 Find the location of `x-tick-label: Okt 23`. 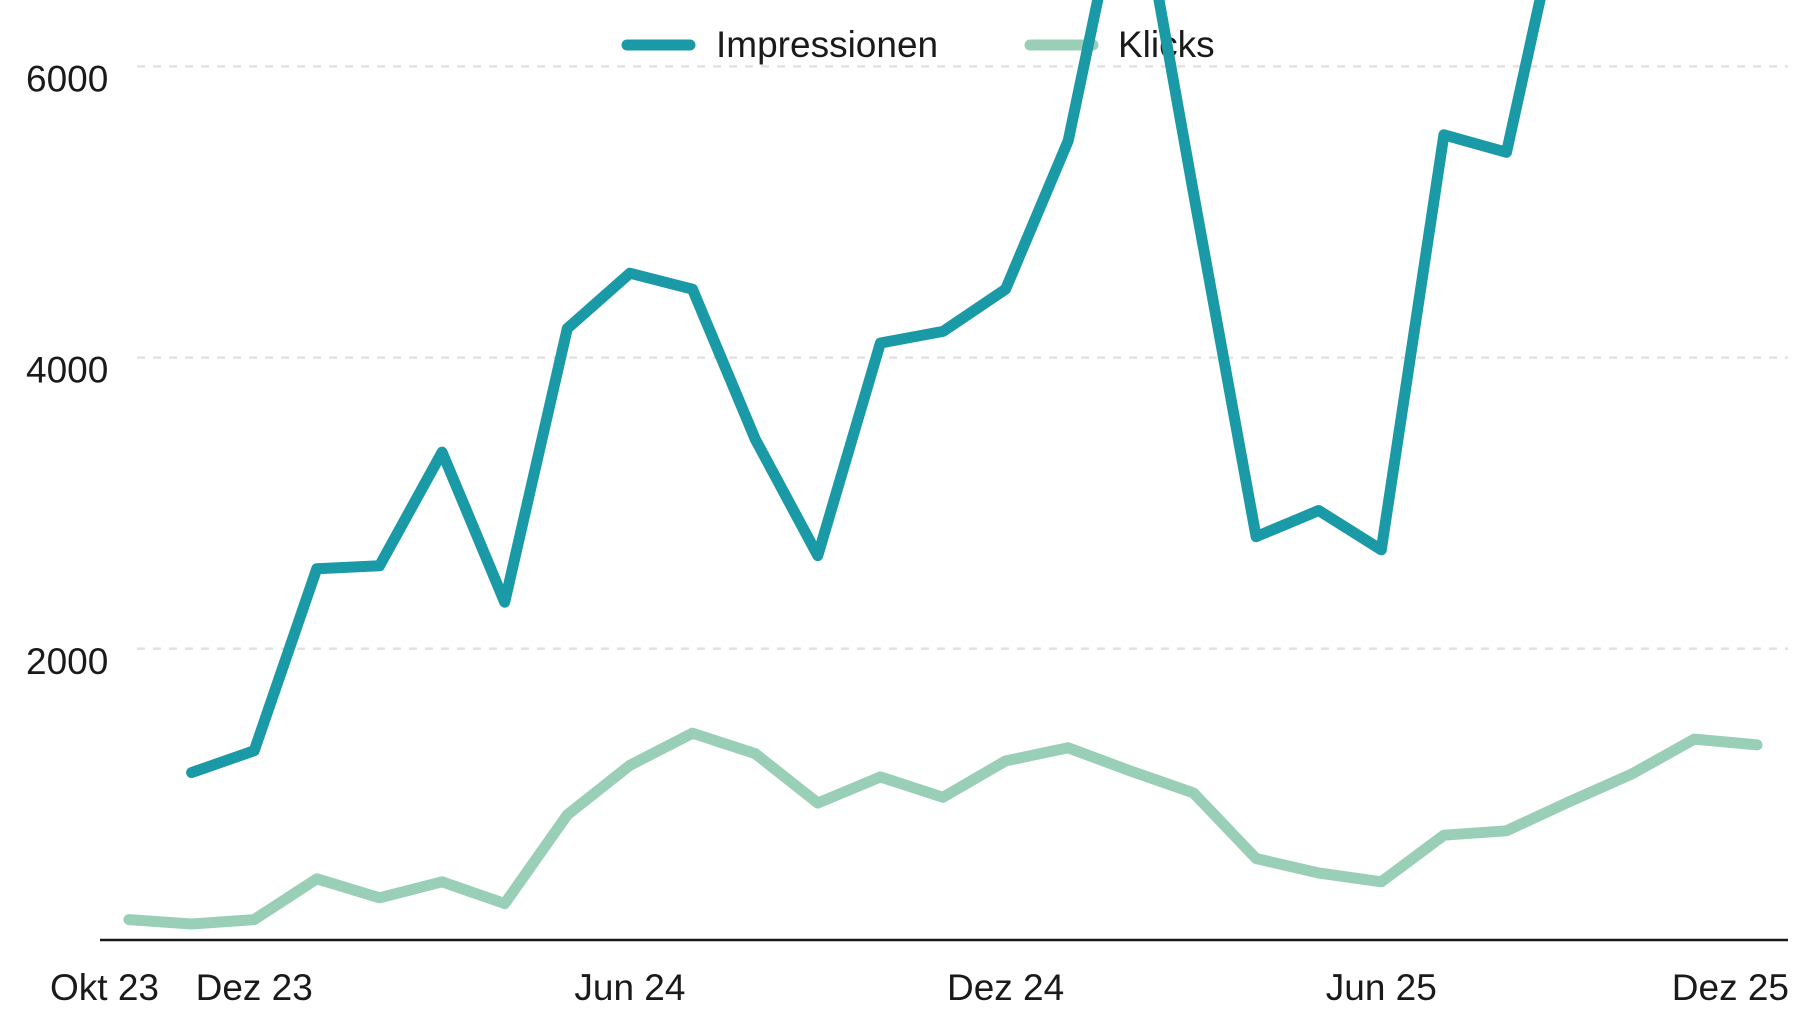

x-tick-label: Okt 23 is located at coordinates (104, 987).